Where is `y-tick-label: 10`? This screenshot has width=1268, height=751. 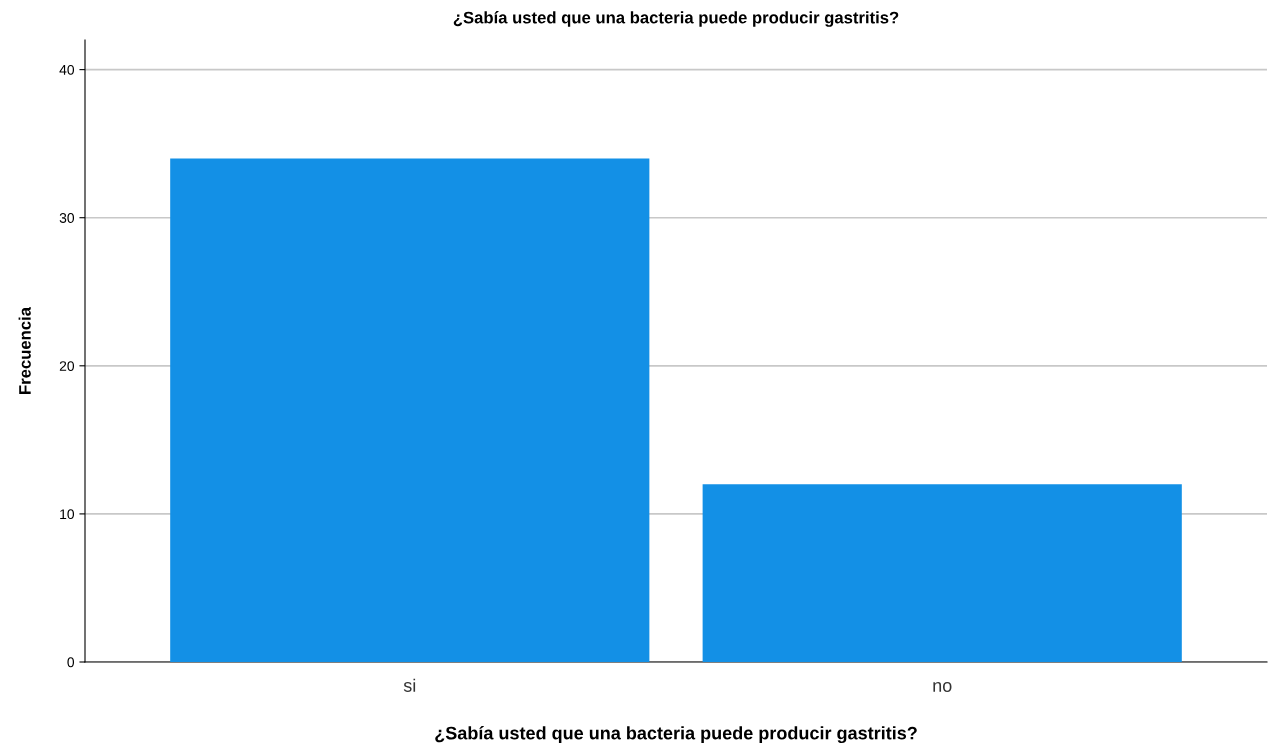 y-tick-label: 10 is located at coordinates (67, 514).